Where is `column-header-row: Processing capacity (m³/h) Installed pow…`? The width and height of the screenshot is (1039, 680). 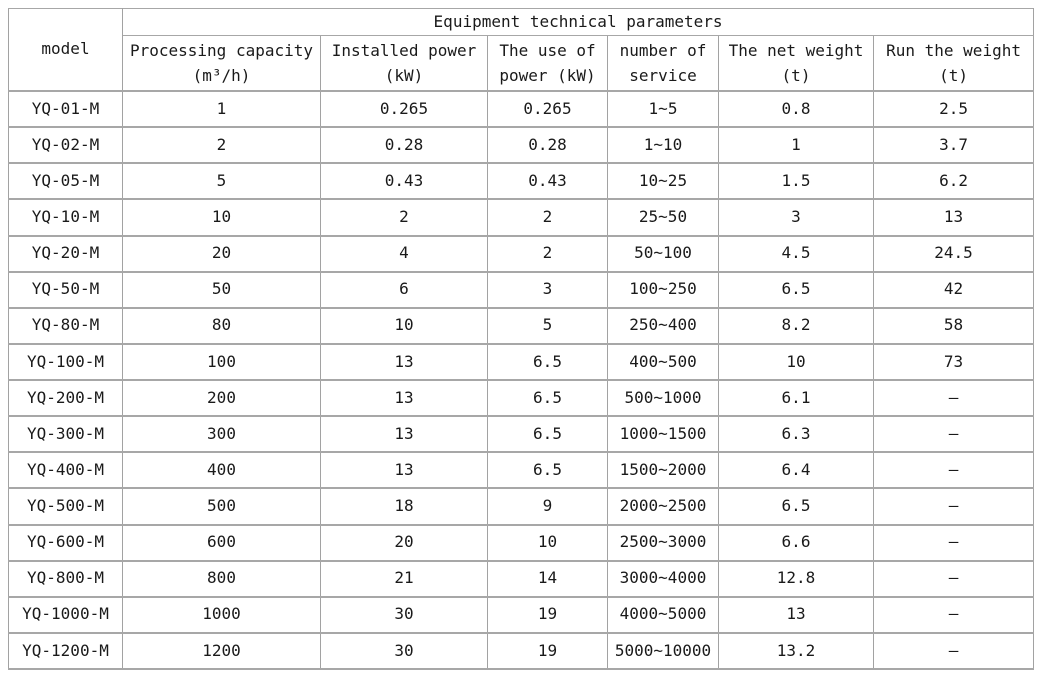
column-header-row: Processing capacity (m³/h) Installed pow… is located at coordinates (522, 63).